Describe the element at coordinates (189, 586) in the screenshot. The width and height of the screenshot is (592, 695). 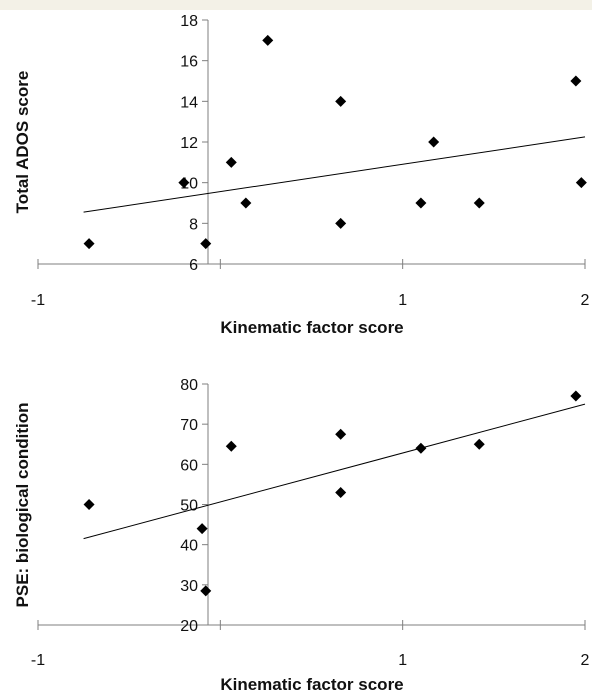
I see `y-tick-label: 30` at that location.